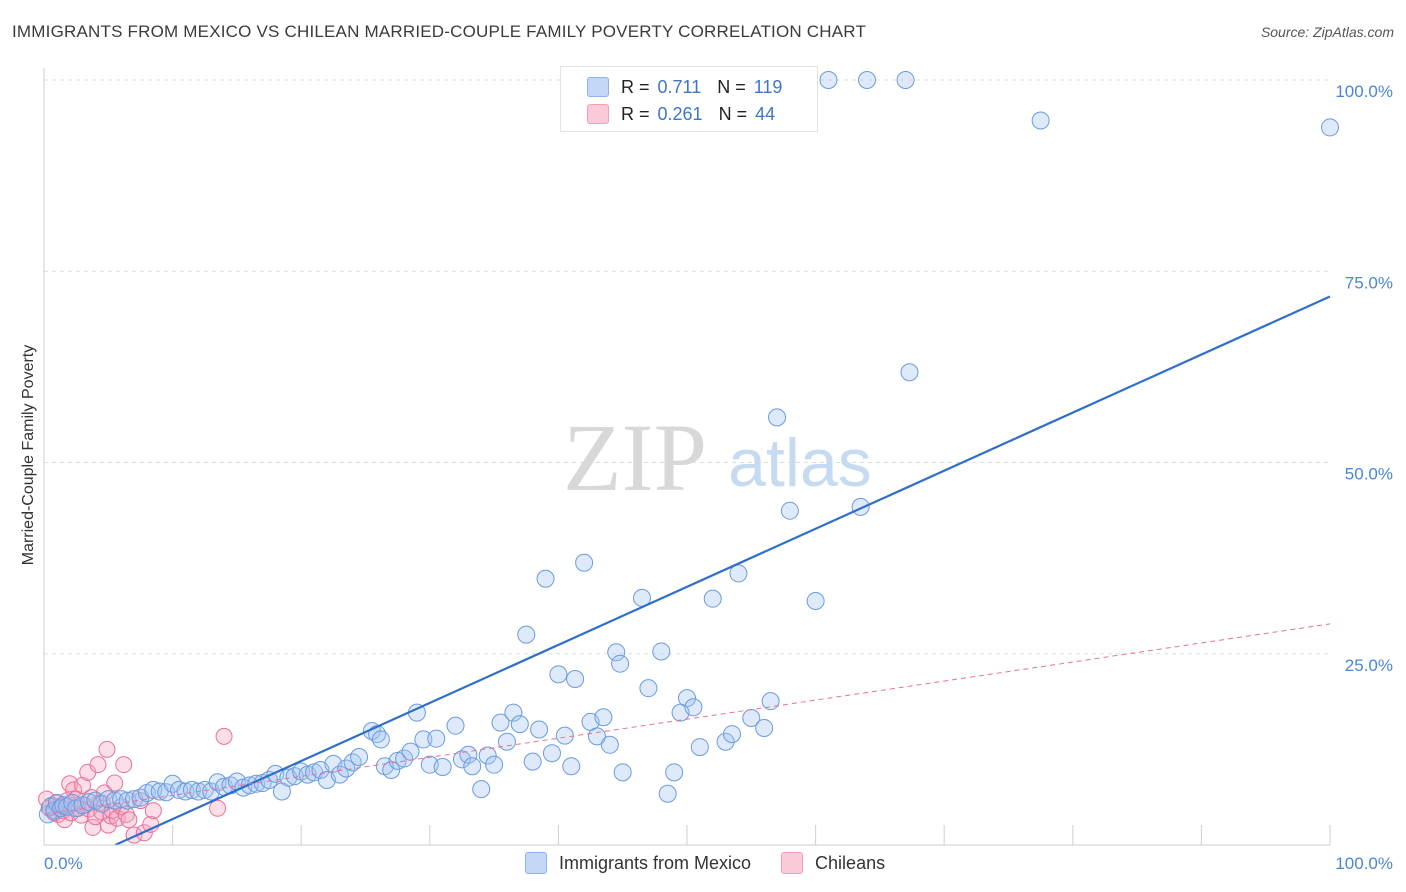 The width and height of the screenshot is (1406, 892). What do you see at coordinates (1364, 91) in the screenshot?
I see `y-tick-label: 100.0%` at bounding box center [1364, 91].